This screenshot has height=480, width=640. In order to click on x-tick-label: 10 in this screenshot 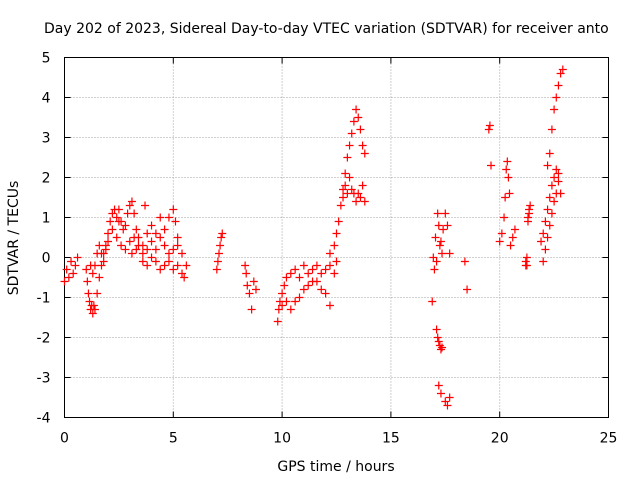, I will do `click(282, 439)`.